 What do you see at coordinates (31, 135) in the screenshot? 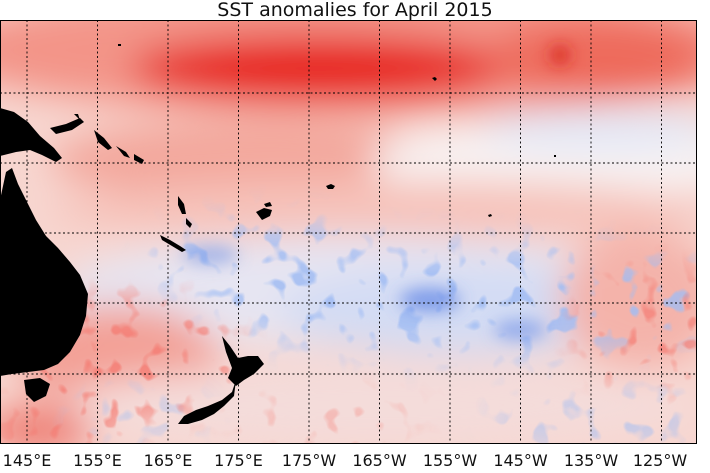
I see `new-guinea-land` at bounding box center [31, 135].